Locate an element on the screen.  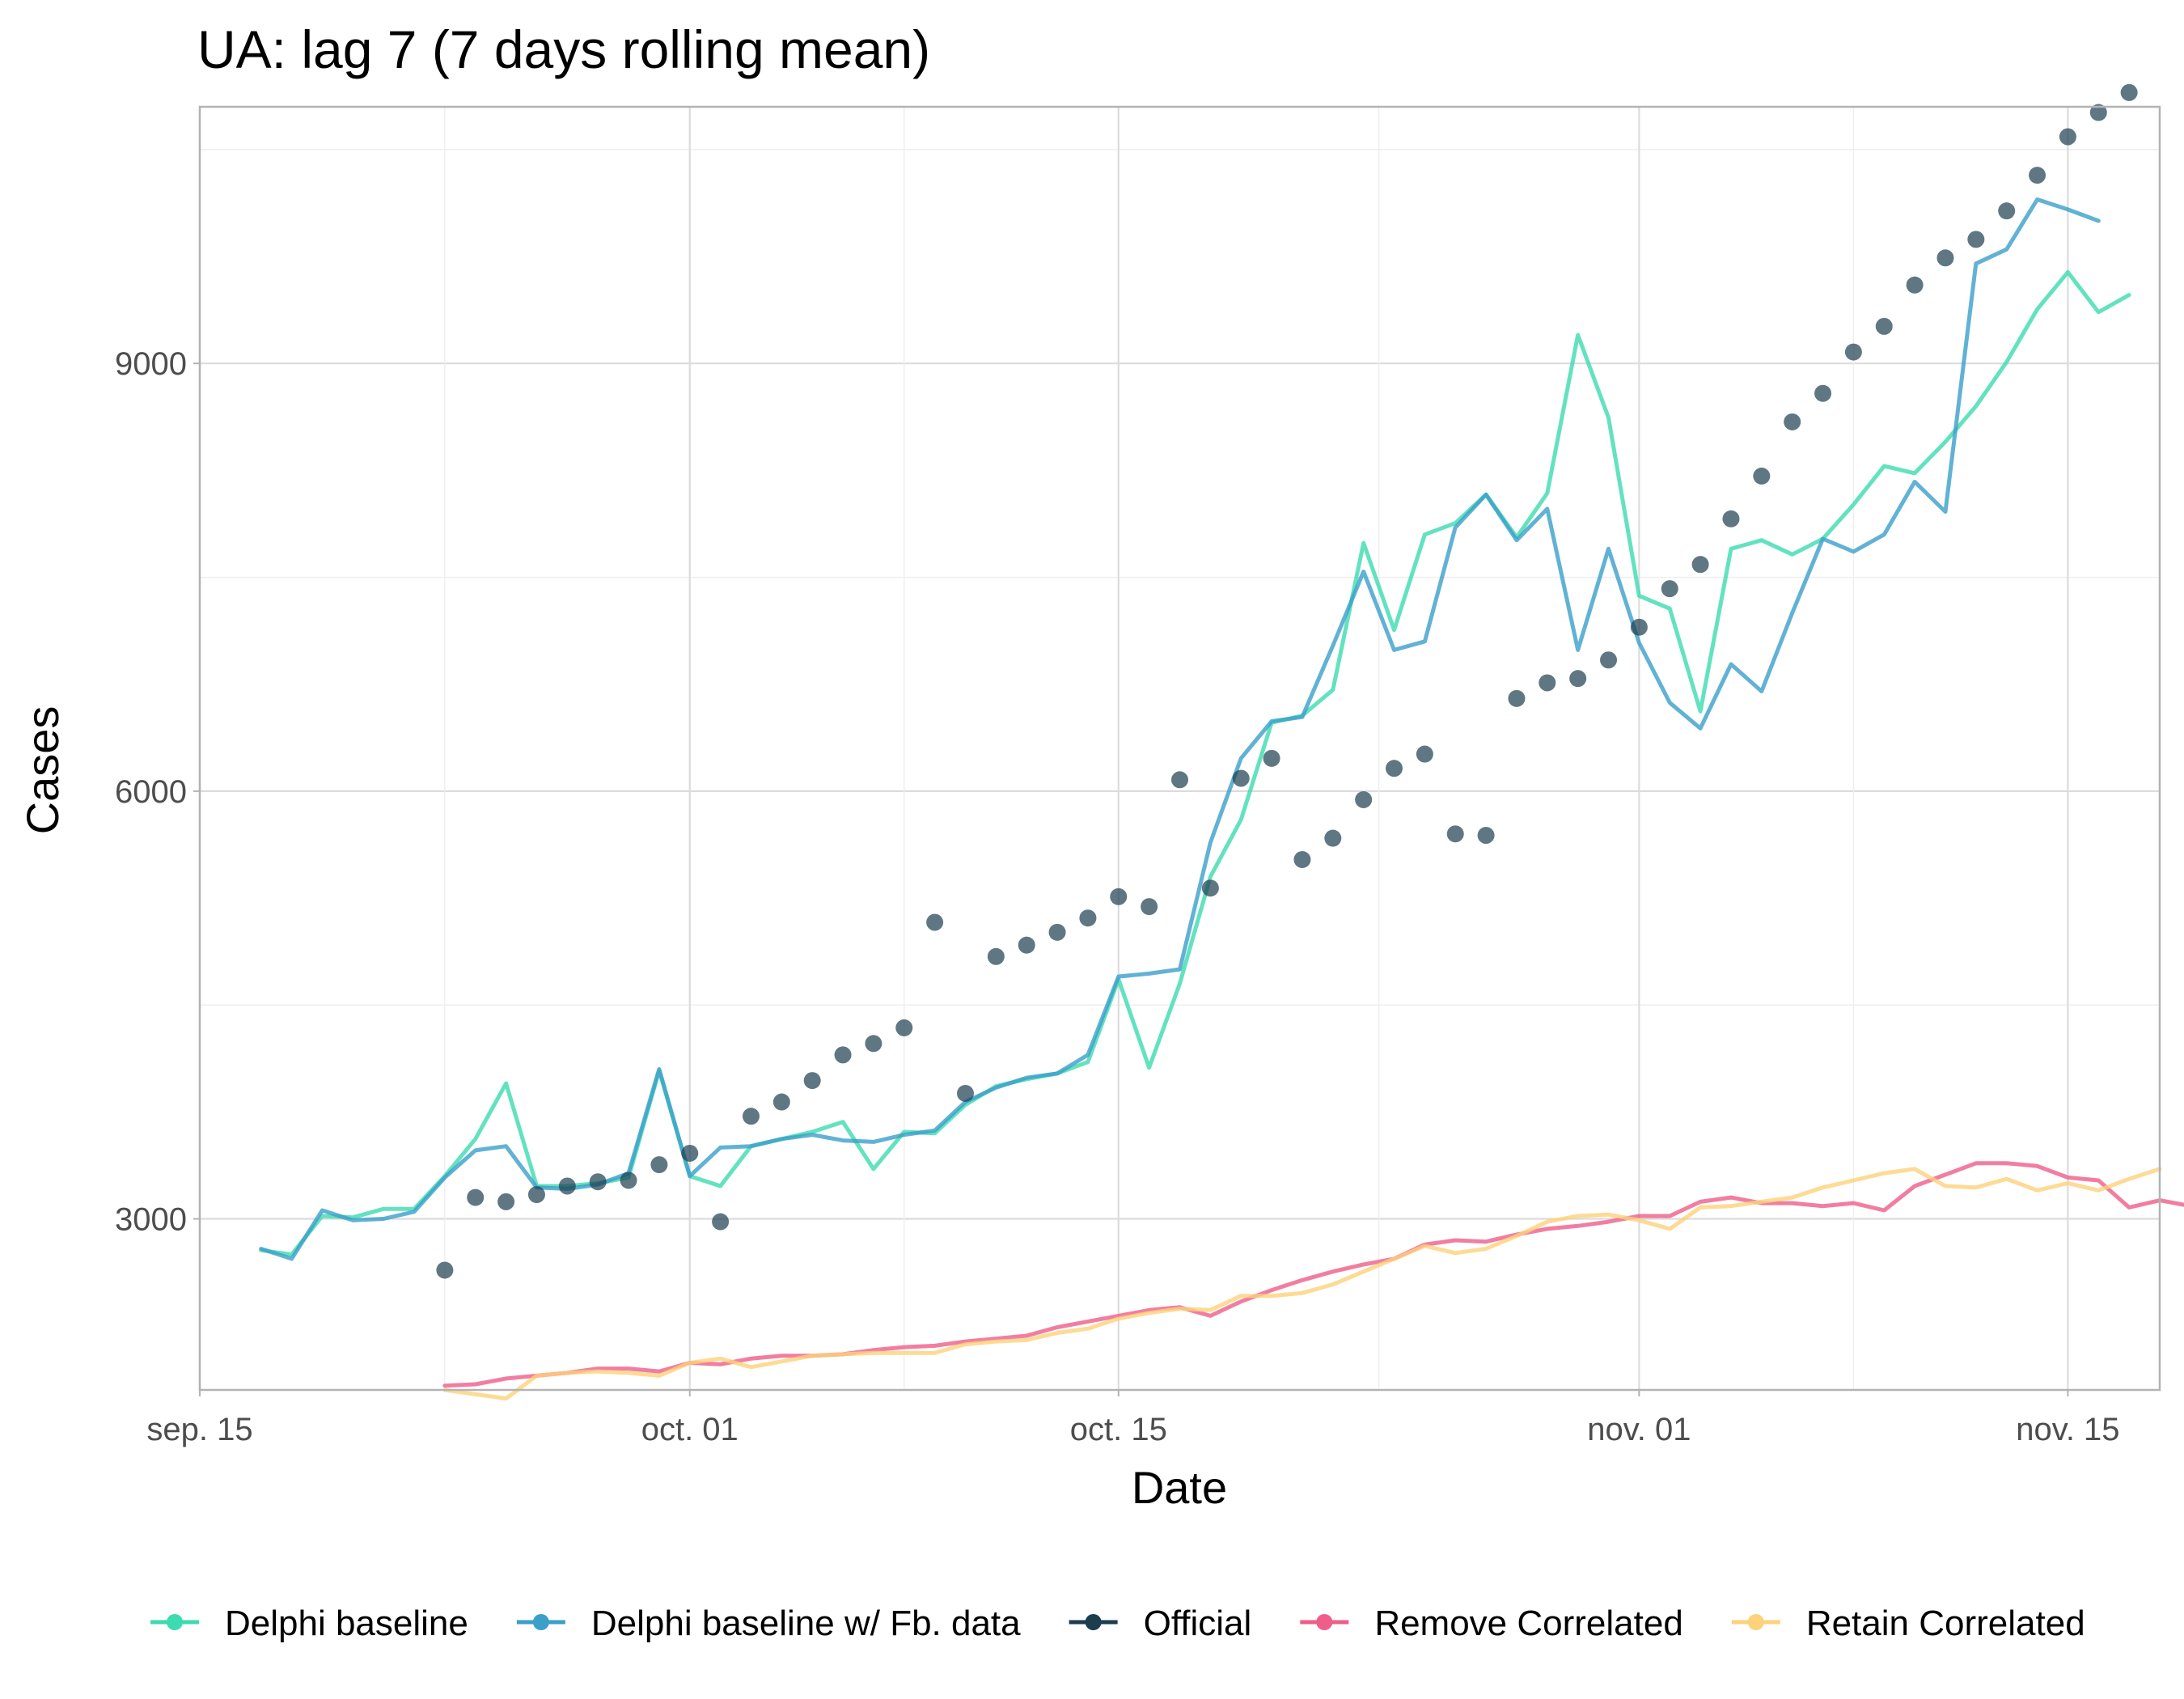
legend-label: Remove Correlated is located at coordinates (1529, 1623).